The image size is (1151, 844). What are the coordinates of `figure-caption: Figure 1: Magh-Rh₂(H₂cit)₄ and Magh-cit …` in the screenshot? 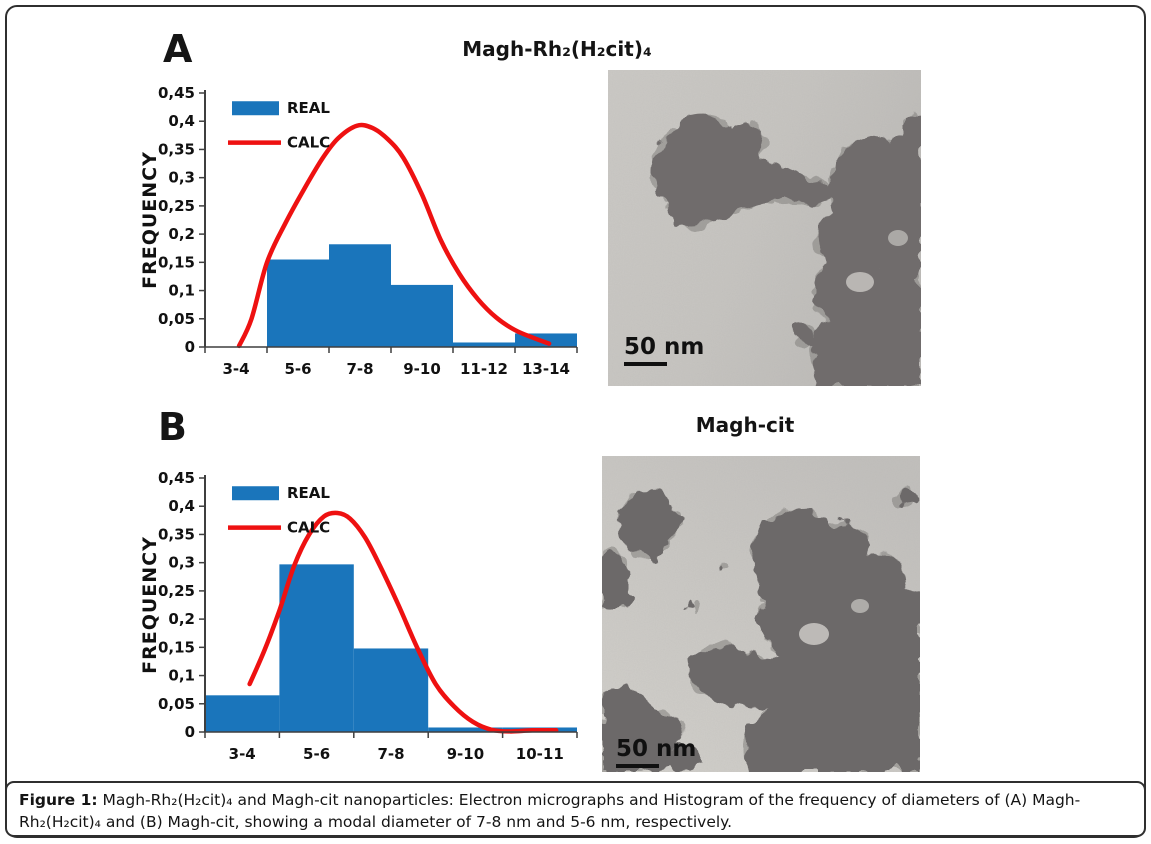 It's located at (575, 811).